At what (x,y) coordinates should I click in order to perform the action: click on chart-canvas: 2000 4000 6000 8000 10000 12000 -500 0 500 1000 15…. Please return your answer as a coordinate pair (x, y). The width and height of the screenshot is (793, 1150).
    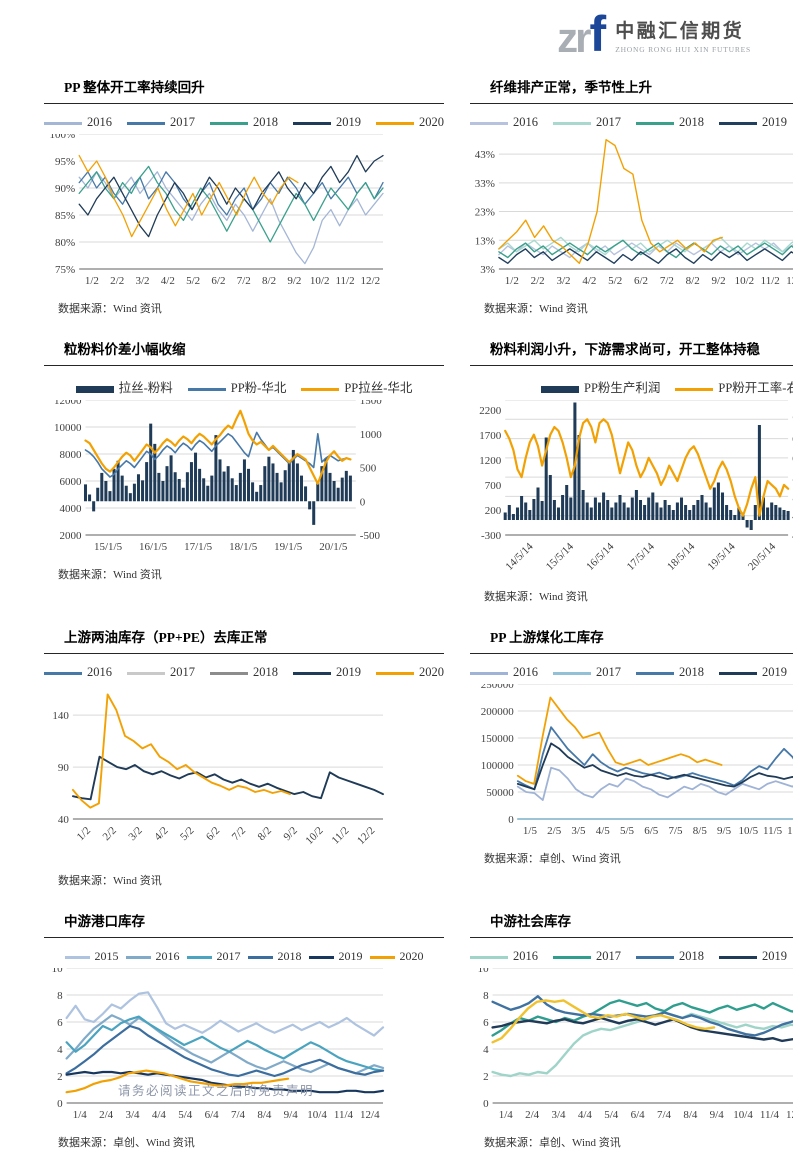
    Looking at the image, I should click on (218, 474).